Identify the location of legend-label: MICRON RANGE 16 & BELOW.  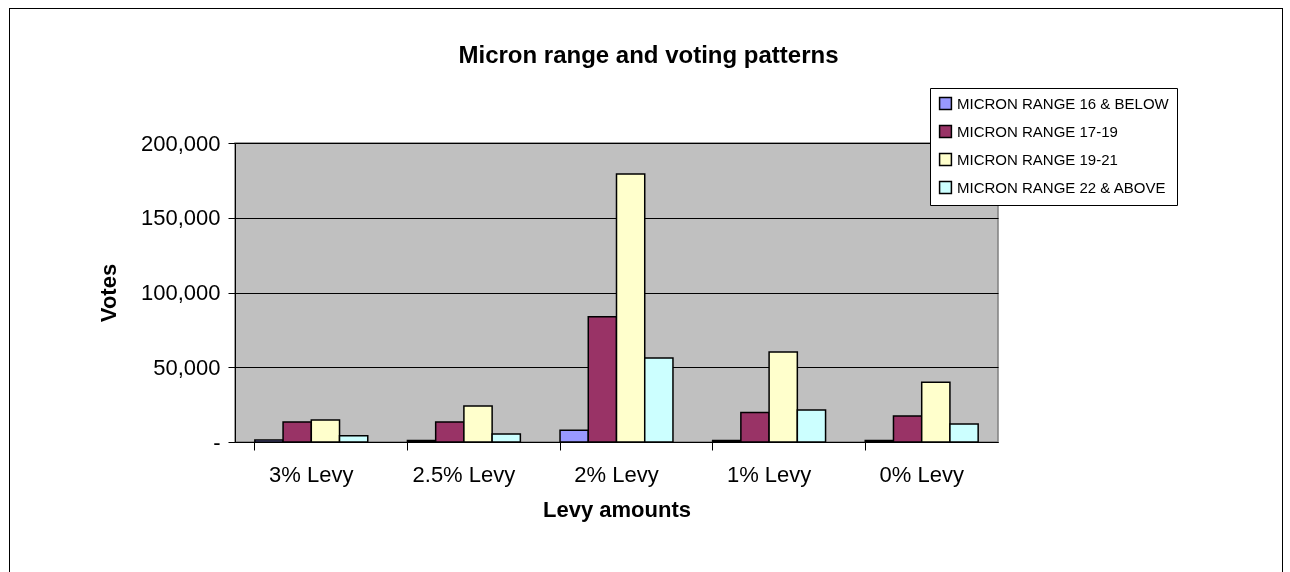
(1063, 103).